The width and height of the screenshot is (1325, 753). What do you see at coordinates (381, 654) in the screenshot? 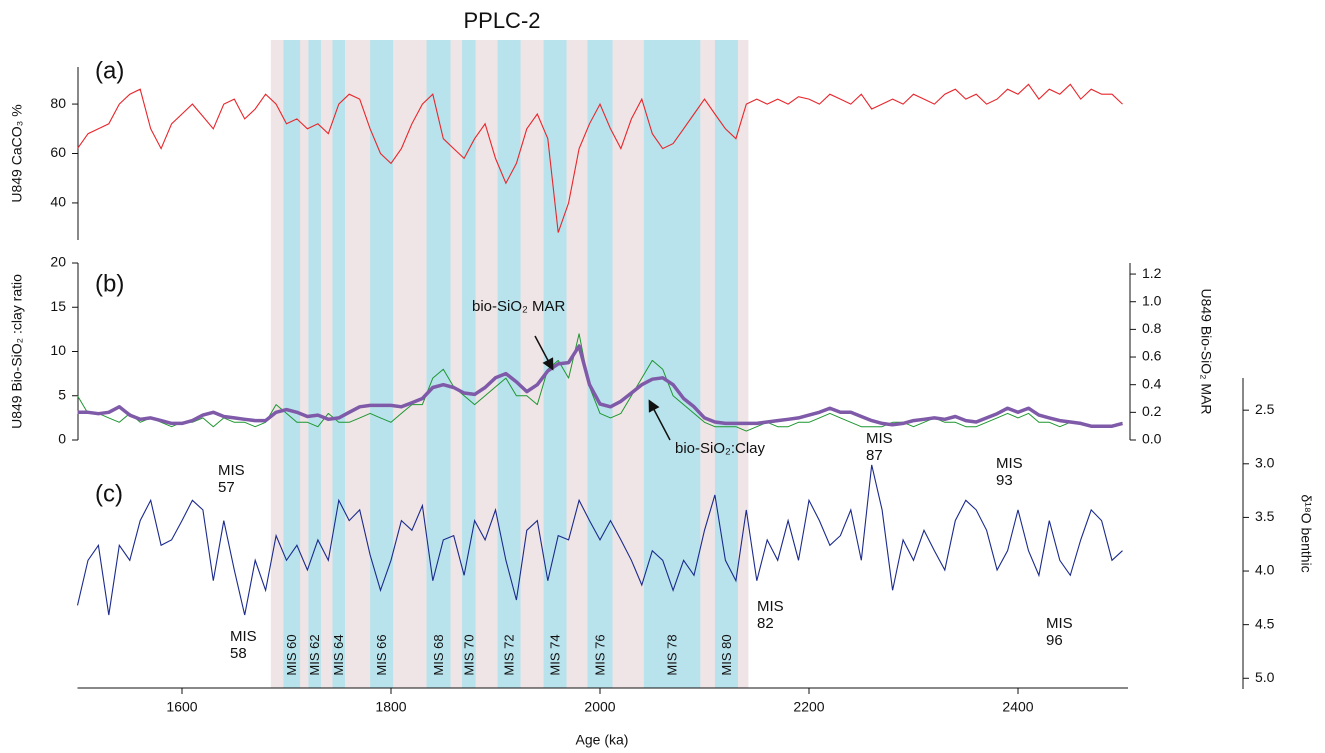
I see `band-label: MIS 66` at bounding box center [381, 654].